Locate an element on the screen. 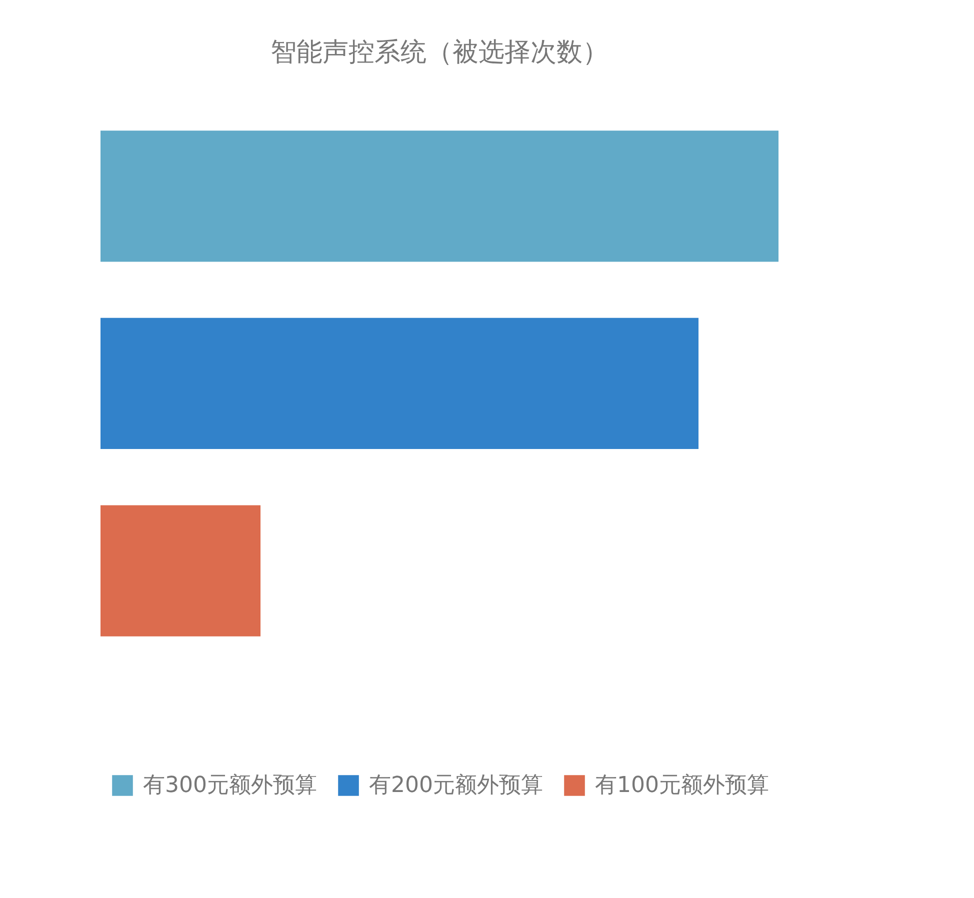 The width and height of the screenshot is (974, 898). legend-label: 有300元额外预算 is located at coordinates (230, 786).